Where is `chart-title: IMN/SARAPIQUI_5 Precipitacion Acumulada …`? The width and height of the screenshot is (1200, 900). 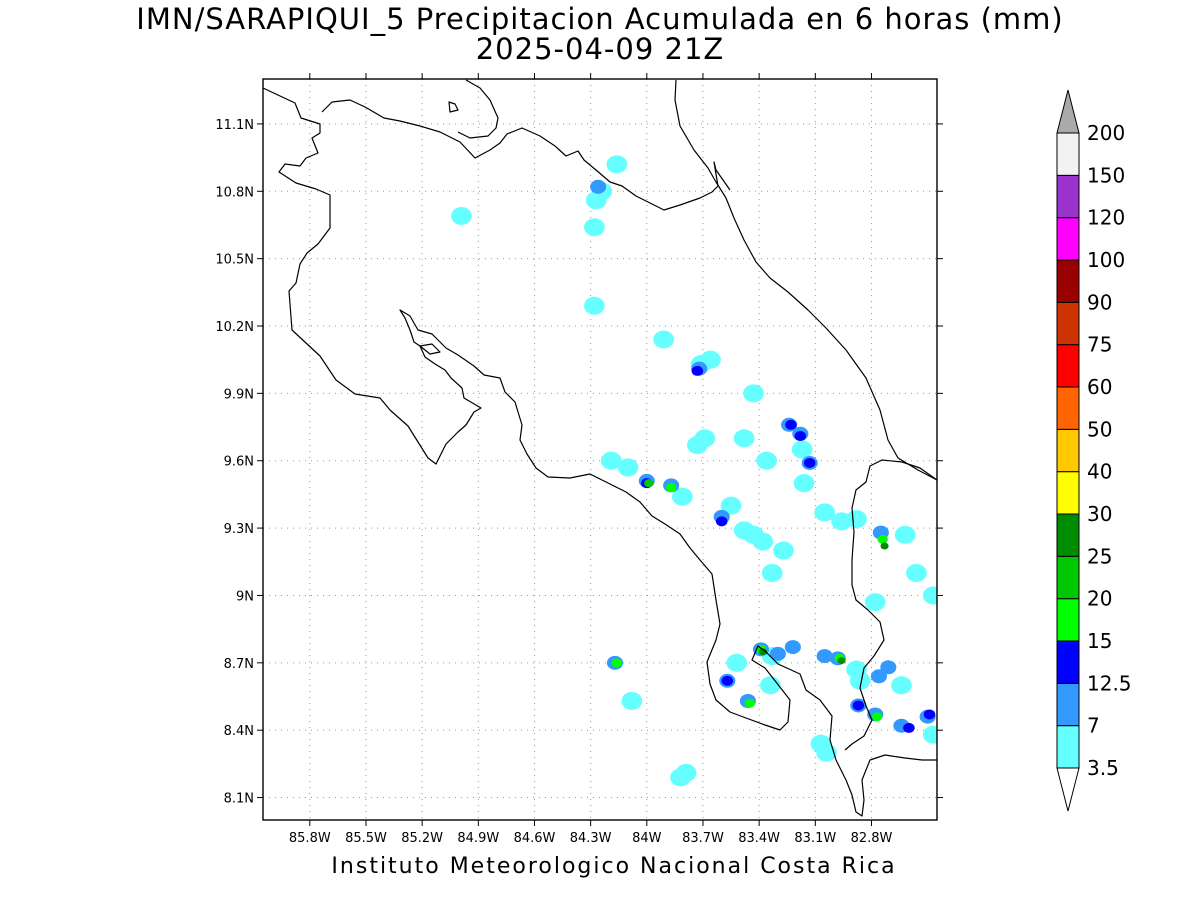 chart-title: IMN/SARAPIQUI_5 Precipitacion Acumulada … is located at coordinates (600, 19).